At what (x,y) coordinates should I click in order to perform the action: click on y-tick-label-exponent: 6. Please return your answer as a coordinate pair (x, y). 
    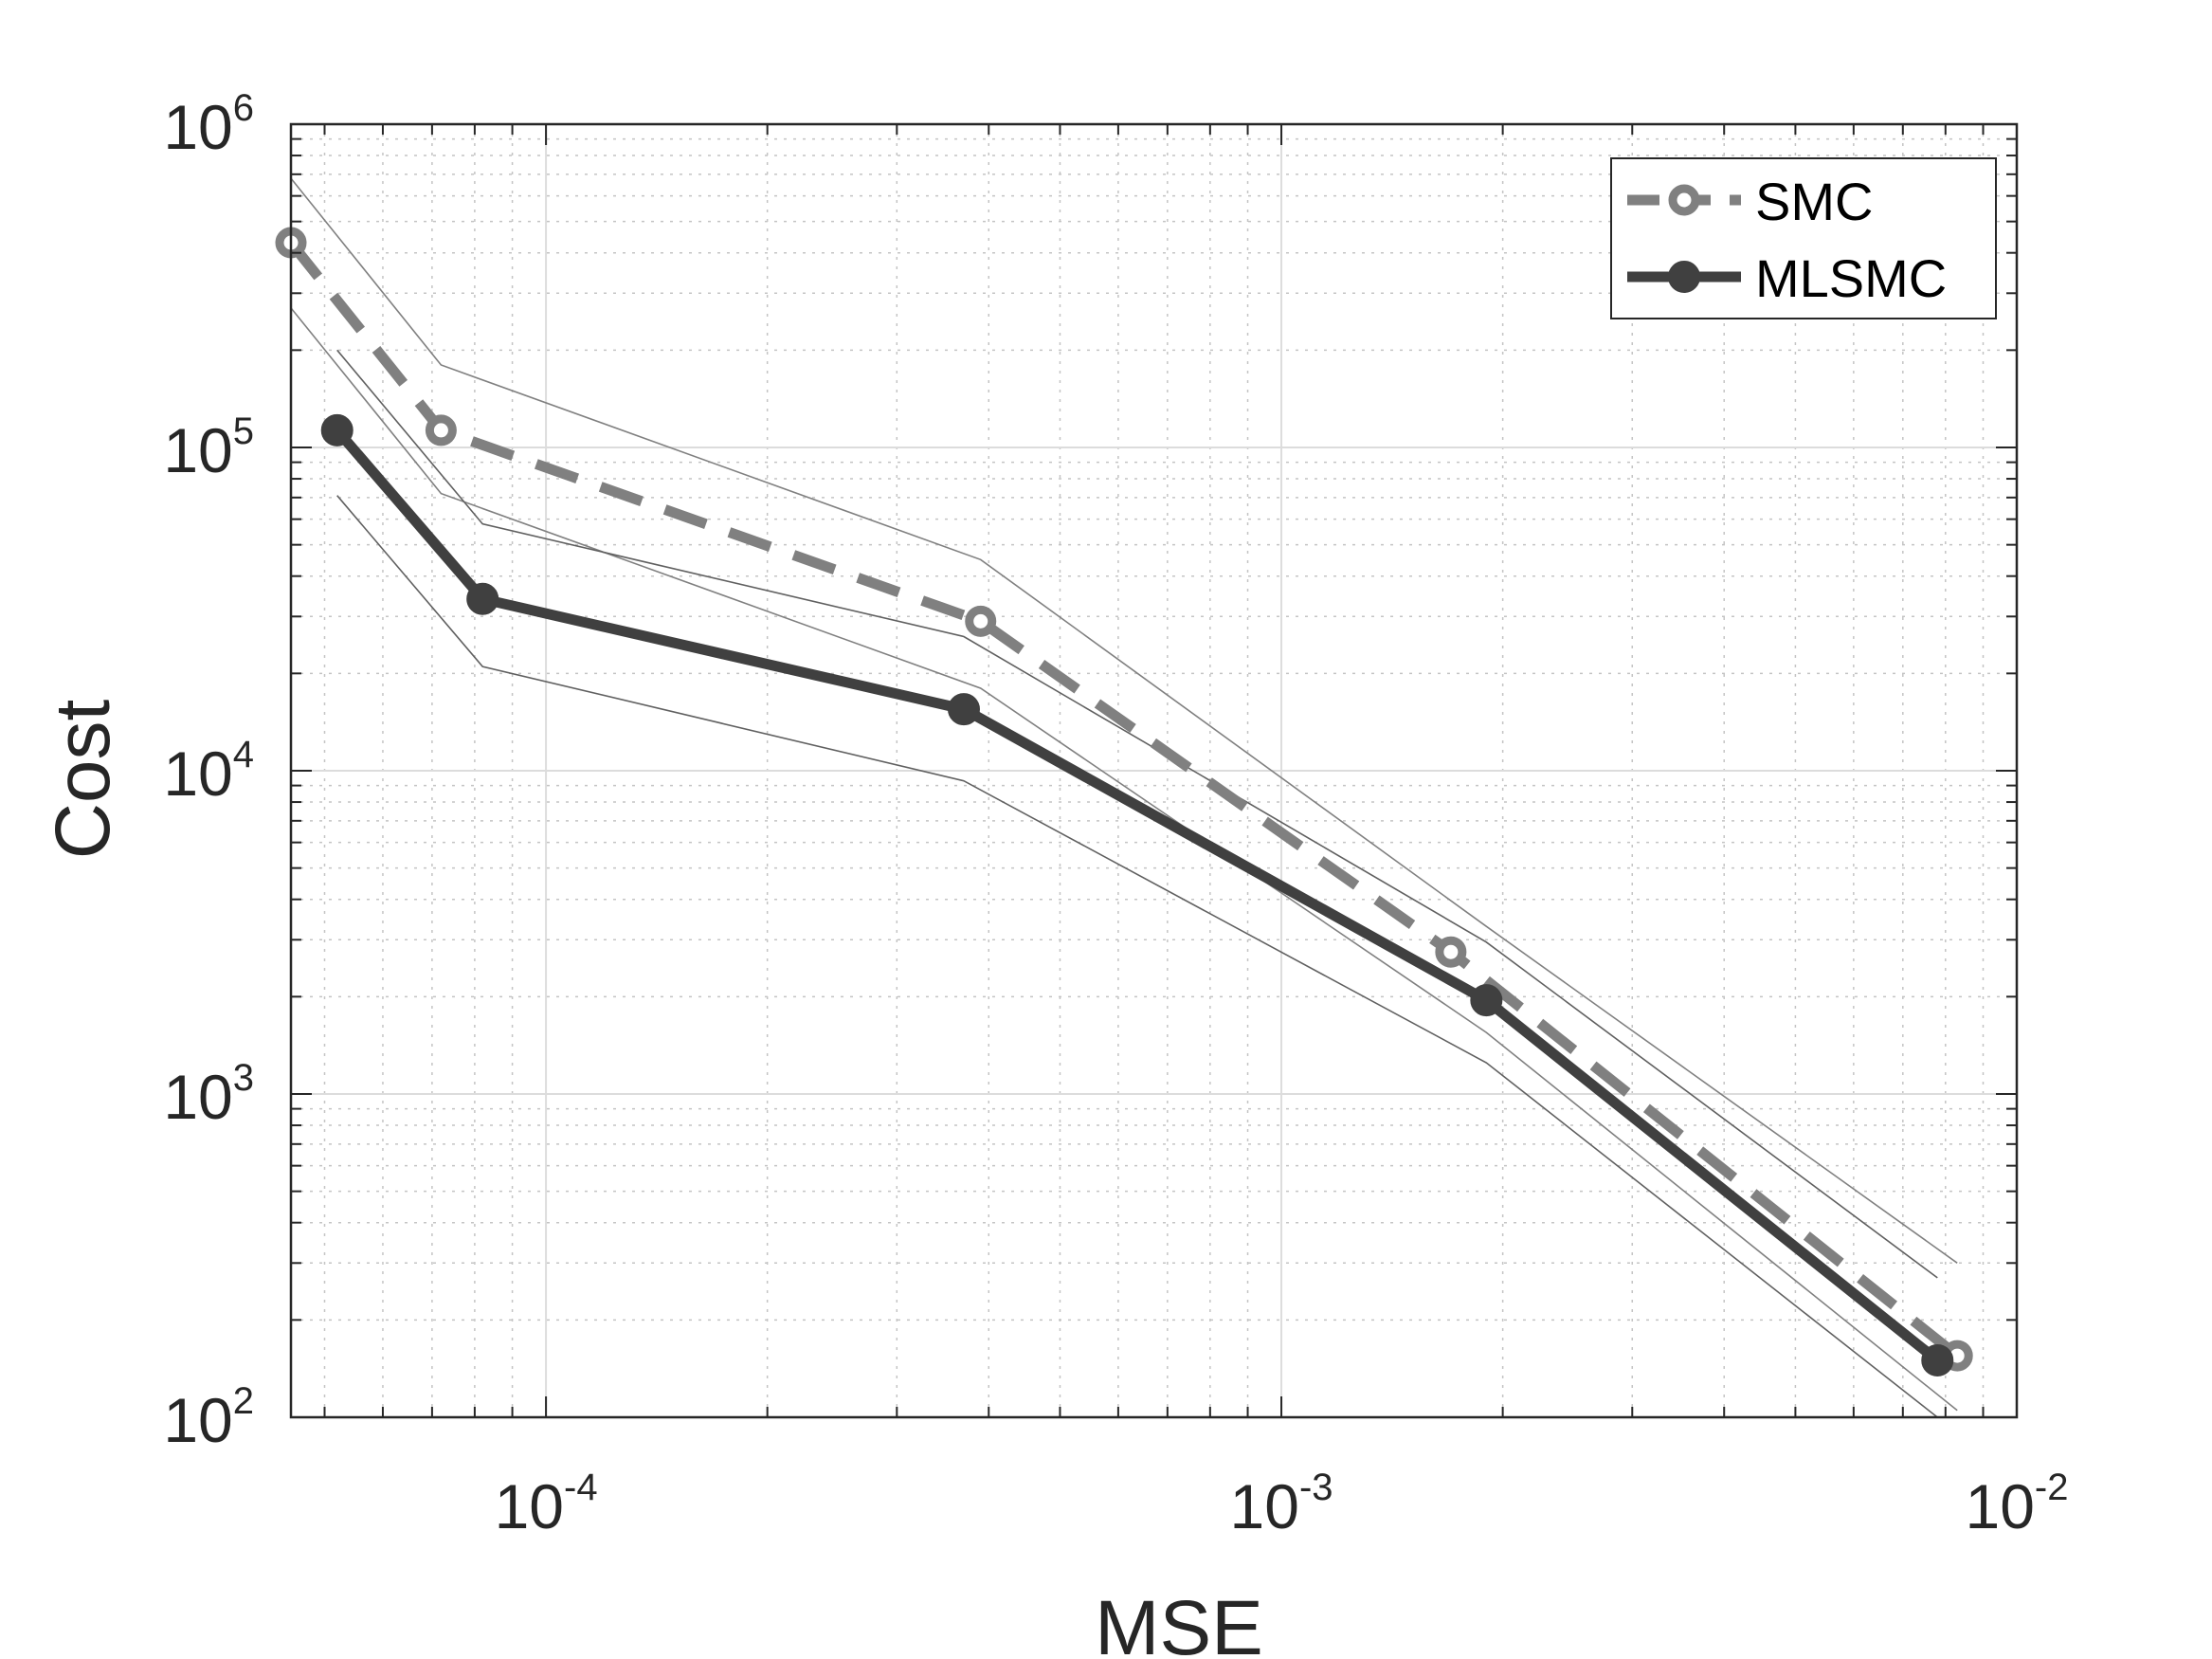
    Looking at the image, I should click on (243, 108).